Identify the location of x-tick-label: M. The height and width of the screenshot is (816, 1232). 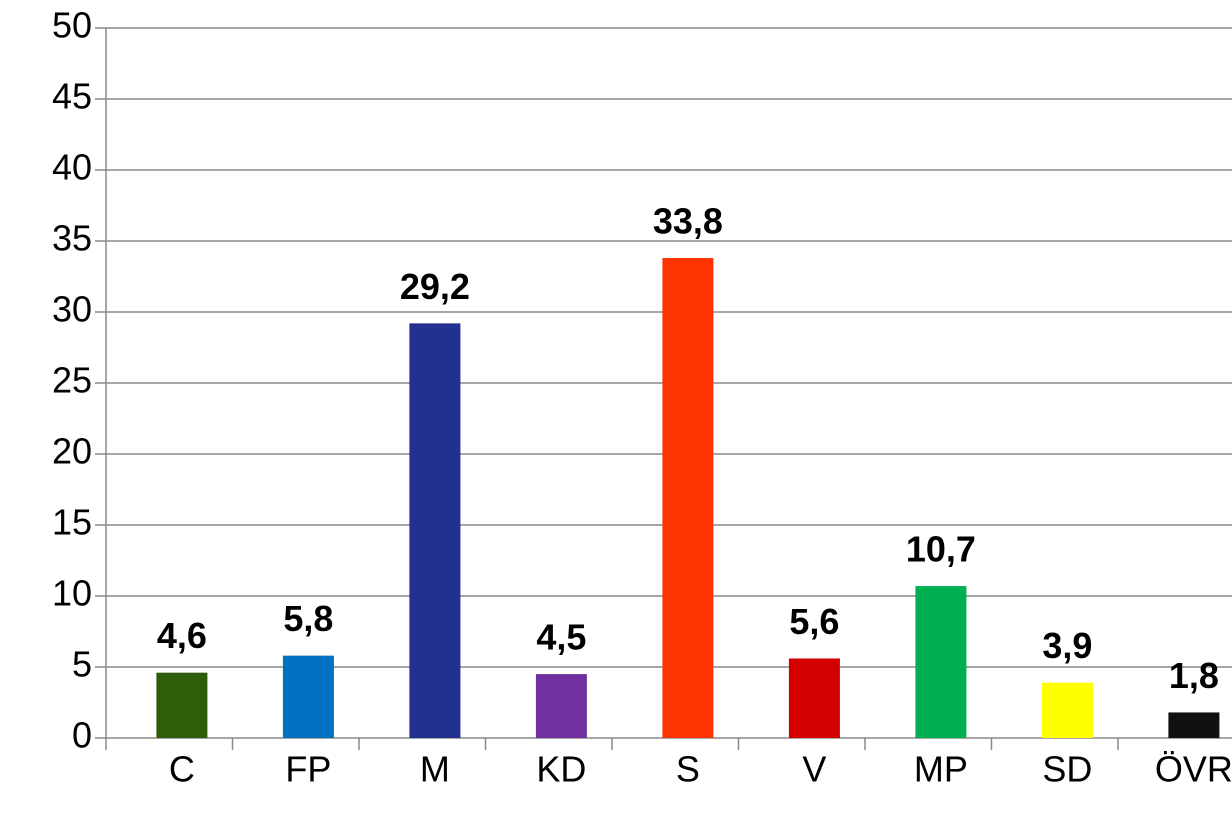
(435, 769).